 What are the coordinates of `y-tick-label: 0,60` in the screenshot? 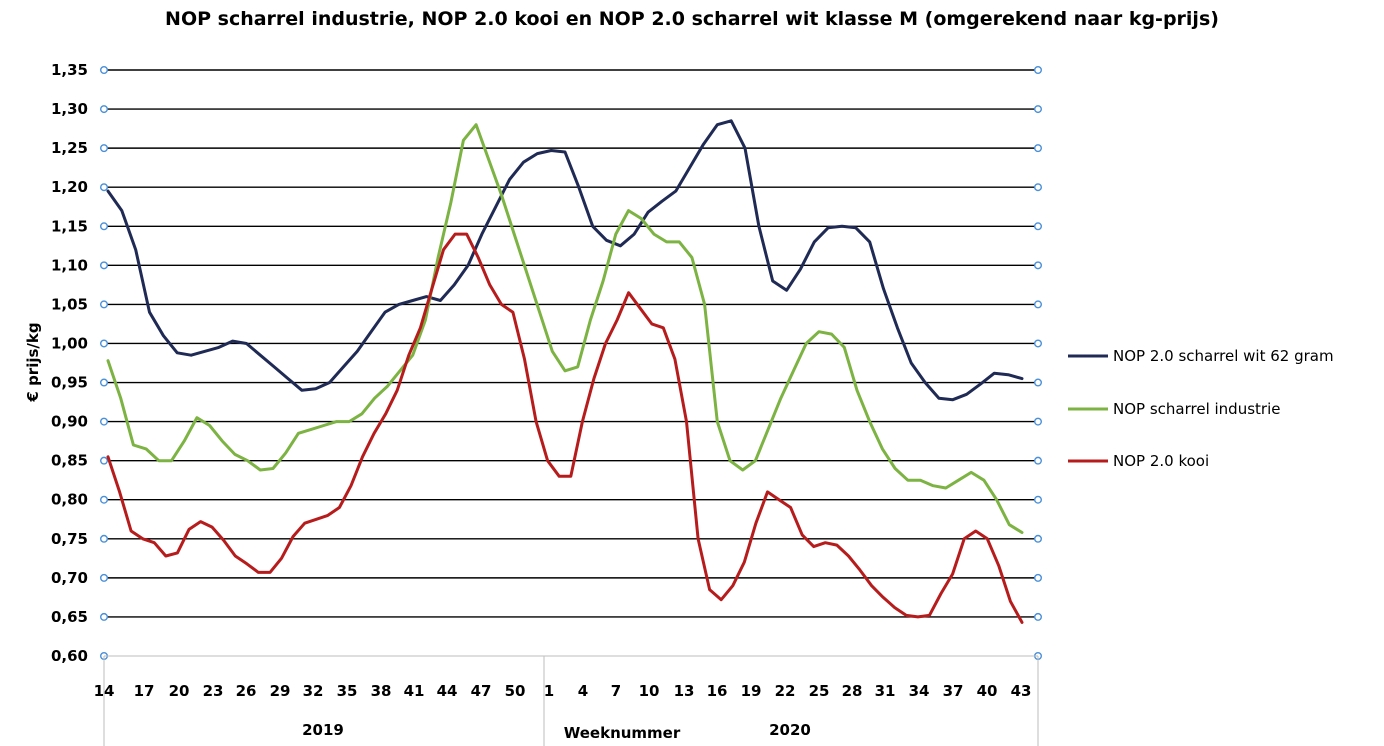 It's located at (69, 656).